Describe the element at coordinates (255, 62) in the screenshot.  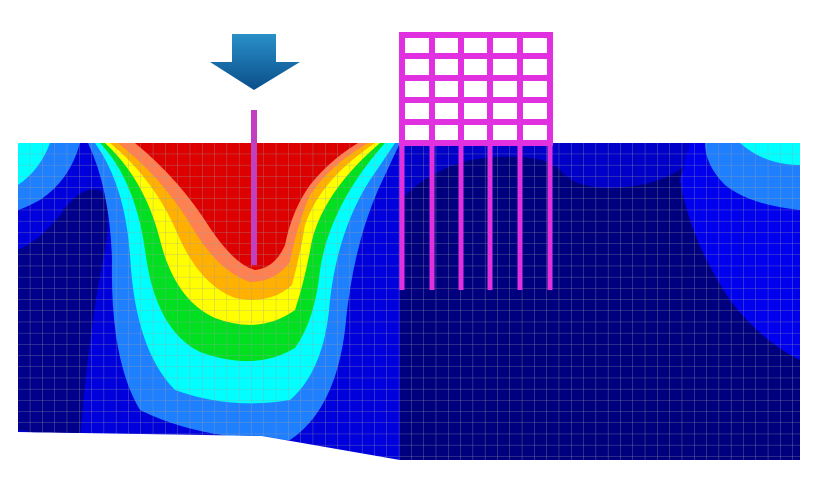
I see `load-arrow` at that location.